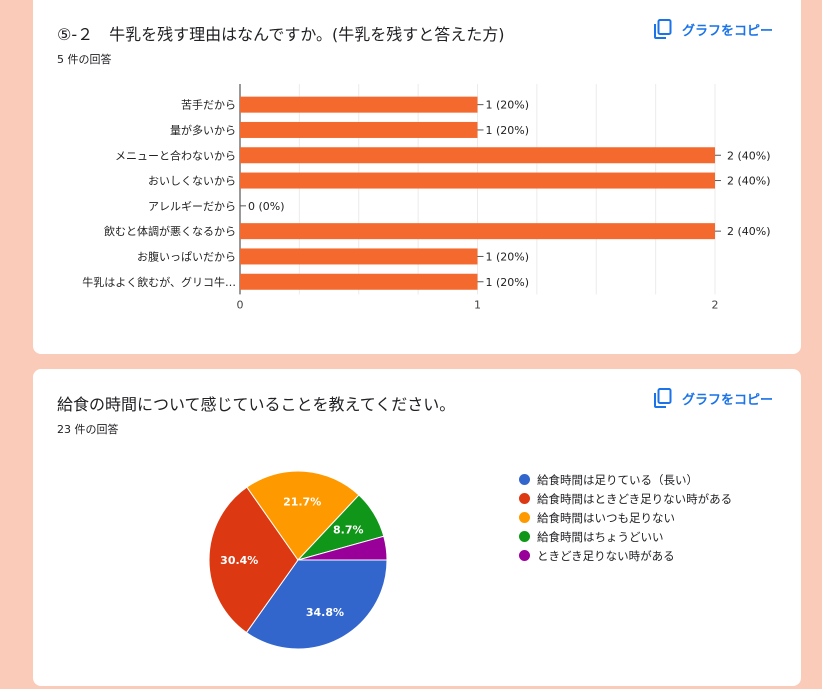  What do you see at coordinates (266, 206) in the screenshot?
I see `data-label: 0 (0%)` at bounding box center [266, 206].